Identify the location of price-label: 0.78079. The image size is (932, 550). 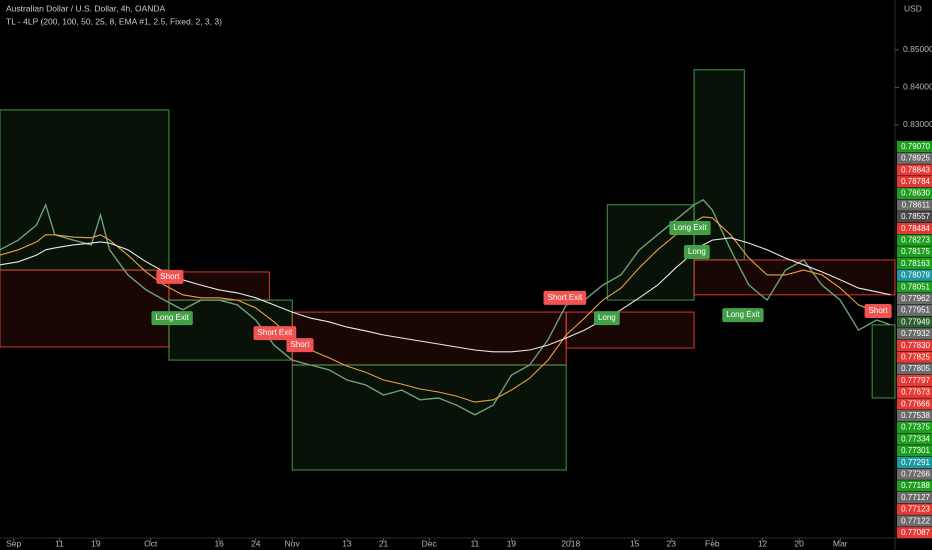
(915, 275).